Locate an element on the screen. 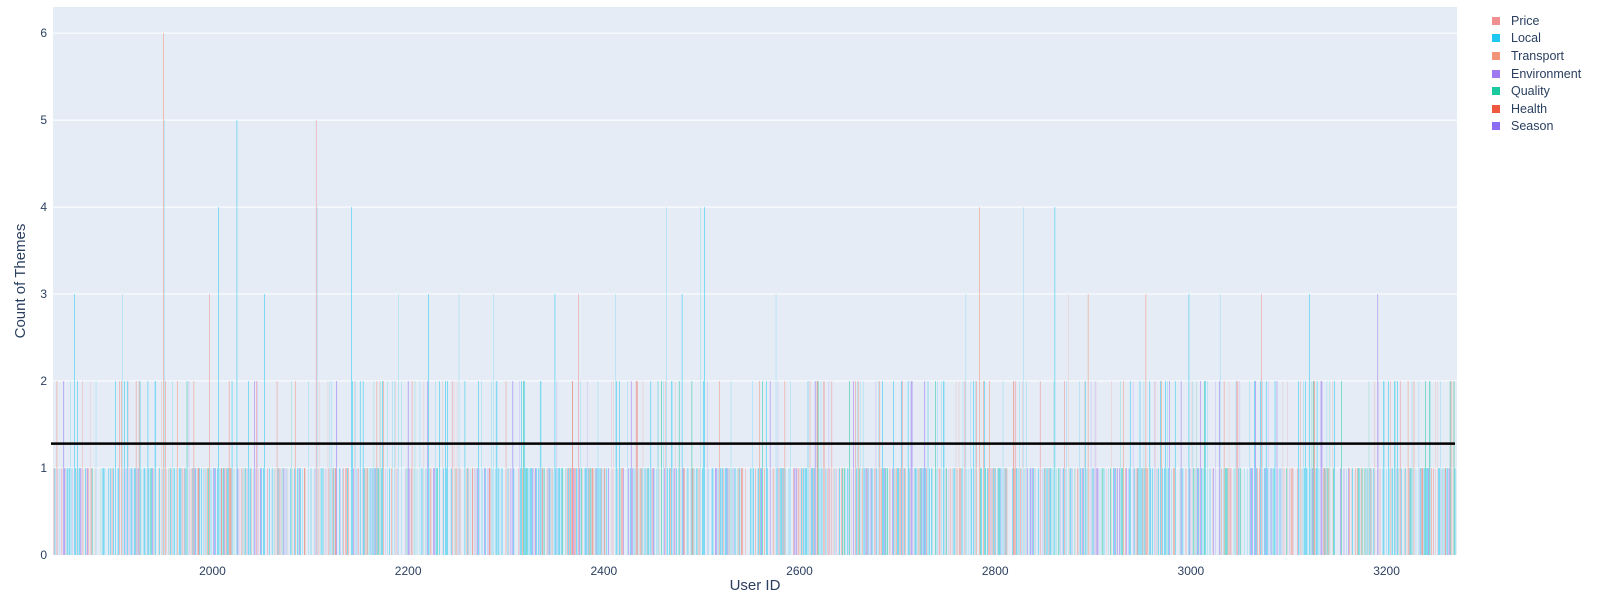  legend-item-local: Local is located at coordinates (1536, 39).